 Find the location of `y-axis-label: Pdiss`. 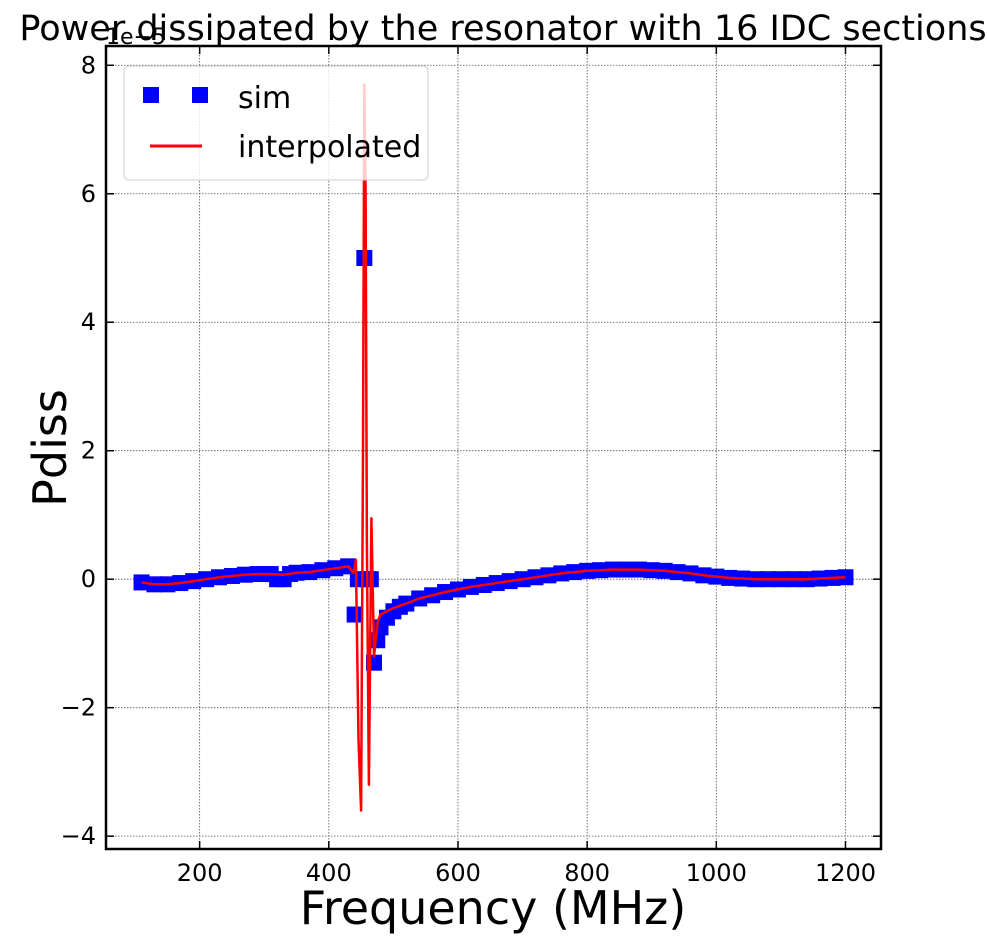

y-axis-label: Pdiss is located at coordinates (50, 448).